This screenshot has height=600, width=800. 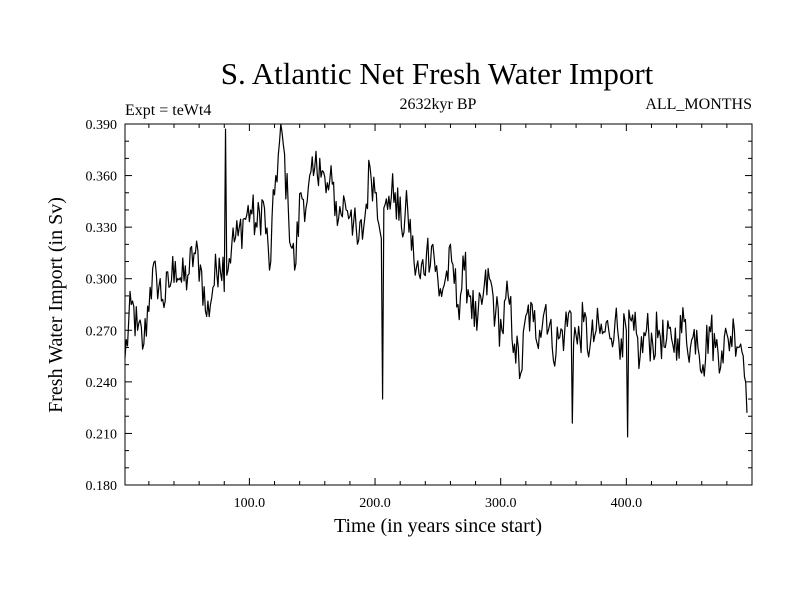 What do you see at coordinates (438, 104) in the screenshot?
I see `period-label: 2632kyr BP` at bounding box center [438, 104].